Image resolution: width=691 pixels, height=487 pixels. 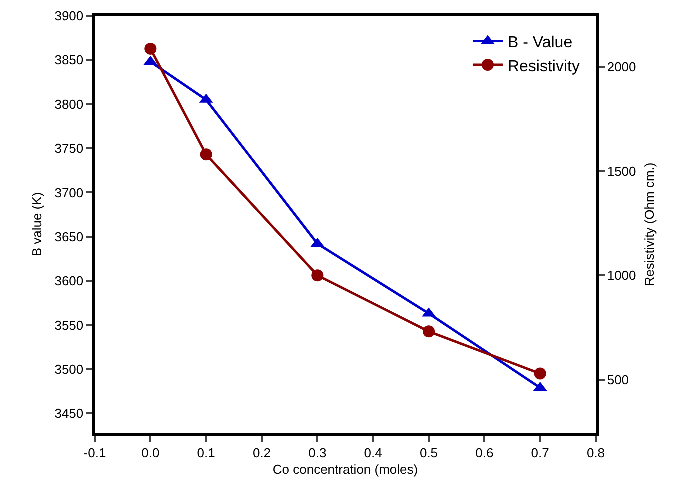 What do you see at coordinates (69, 104) in the screenshot?
I see `y-tick-label: 3800` at bounding box center [69, 104].